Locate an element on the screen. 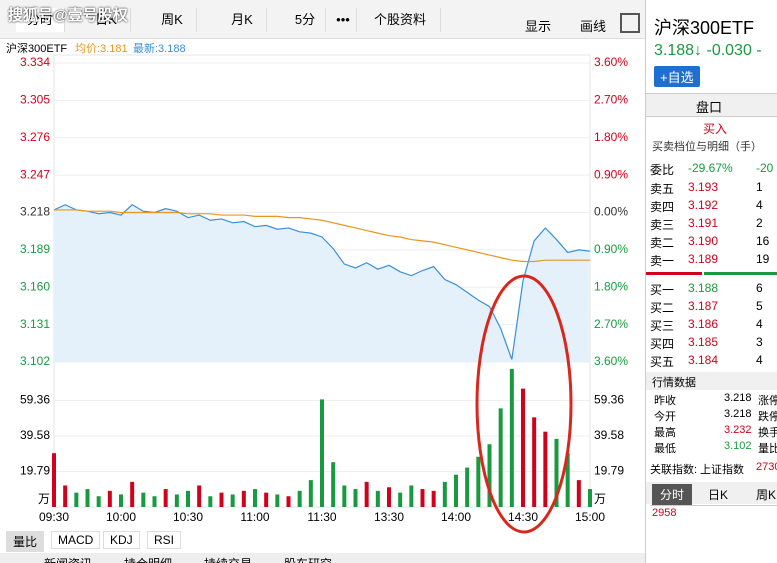 The image size is (777, 563). cell: 16 is located at coordinates (763, 241).